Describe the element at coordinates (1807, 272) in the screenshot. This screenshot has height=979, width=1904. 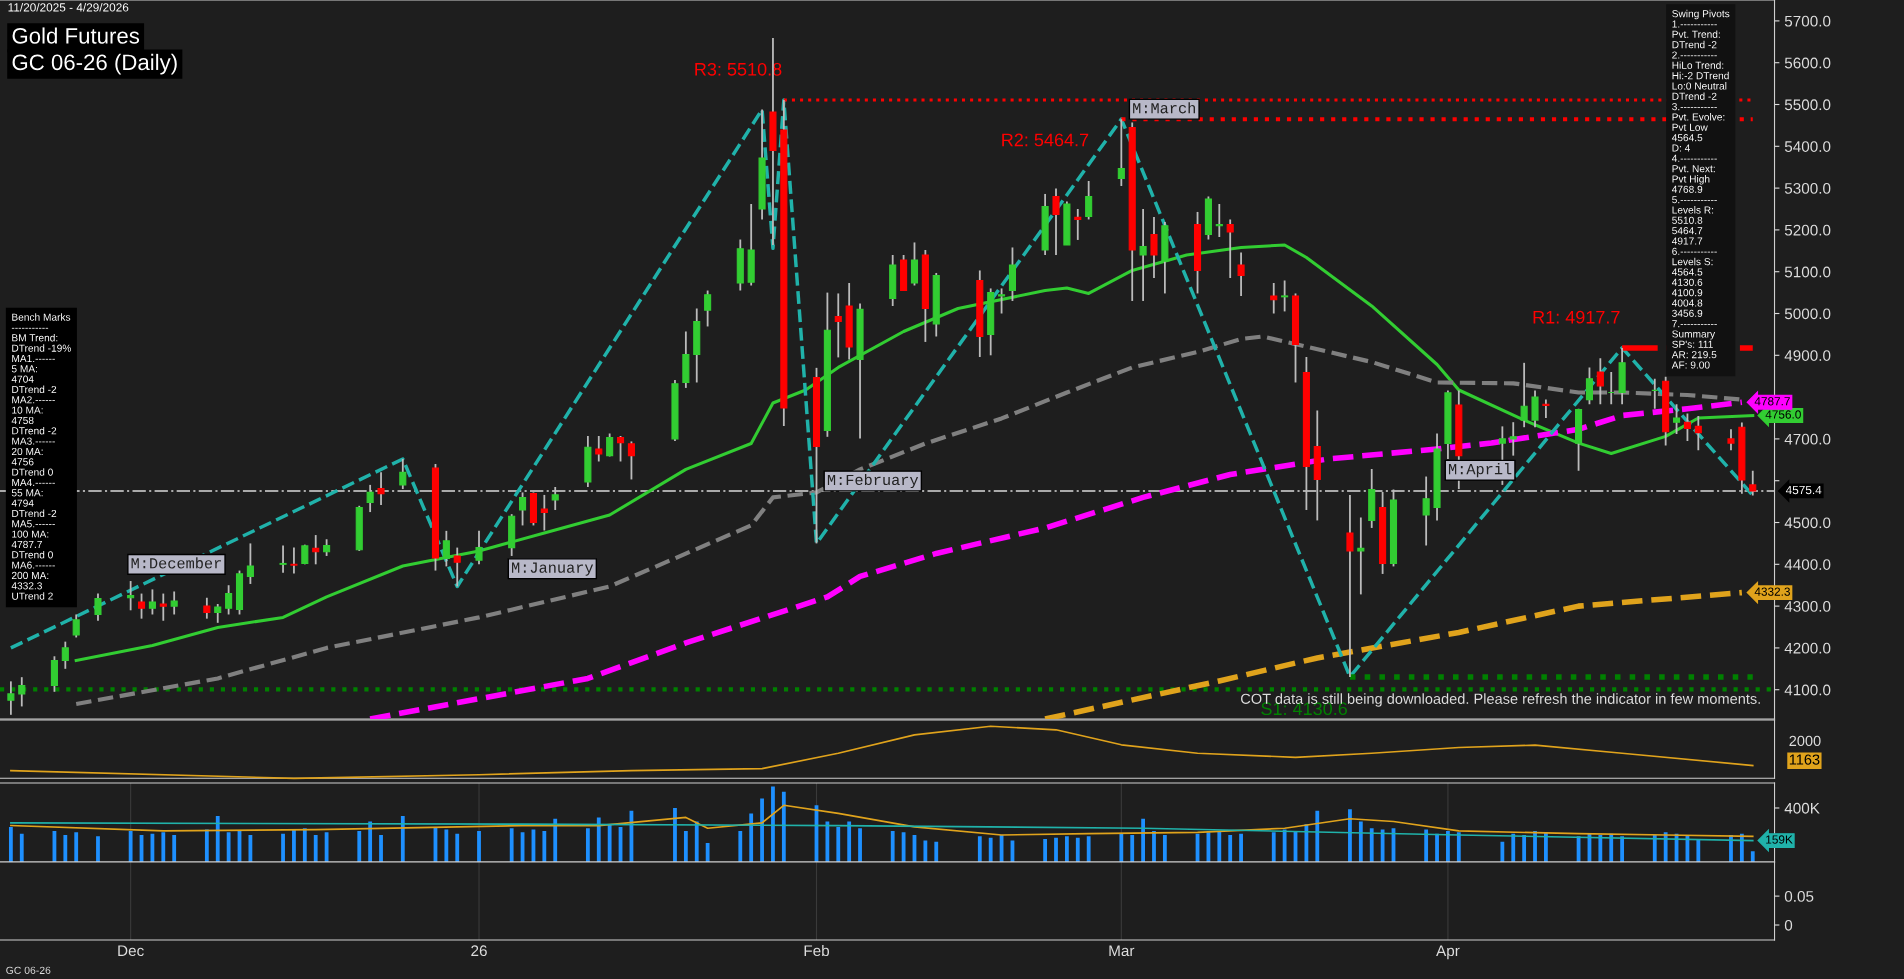
I see `y-tick-label: 5100.0` at that location.